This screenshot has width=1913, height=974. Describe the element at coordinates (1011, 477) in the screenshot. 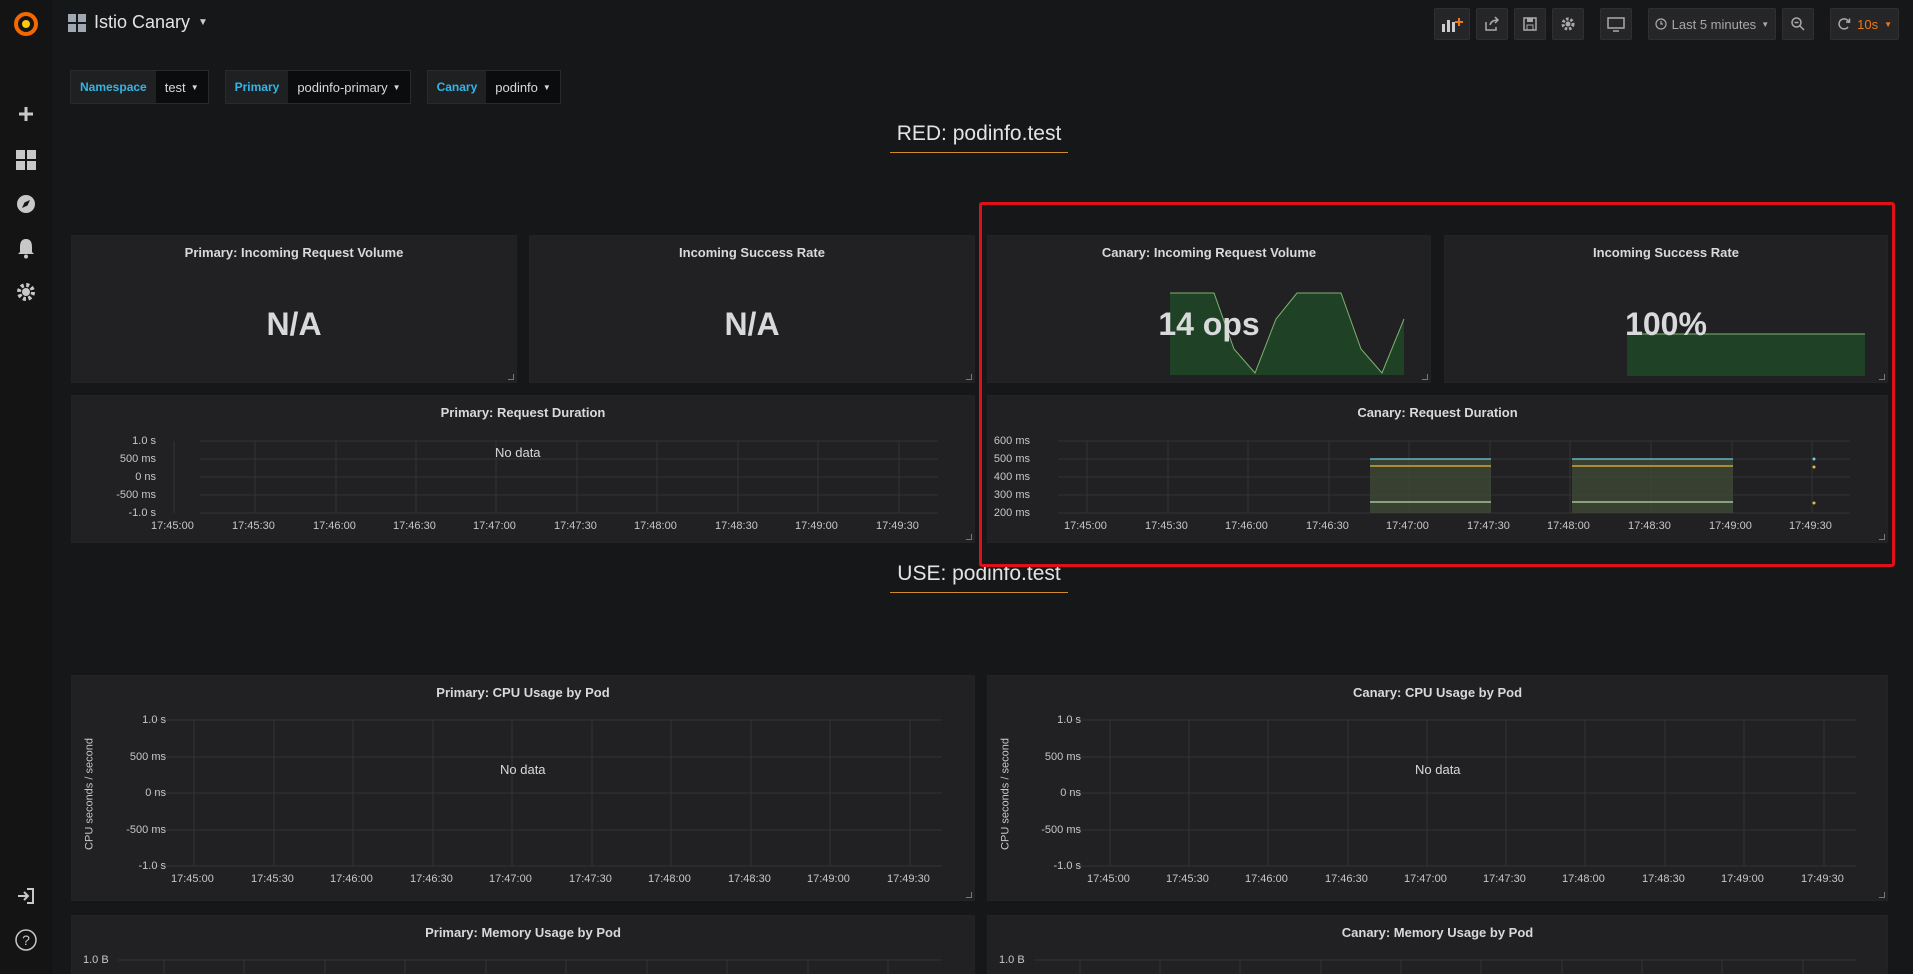

I see `y-tick: 400 ms` at that location.